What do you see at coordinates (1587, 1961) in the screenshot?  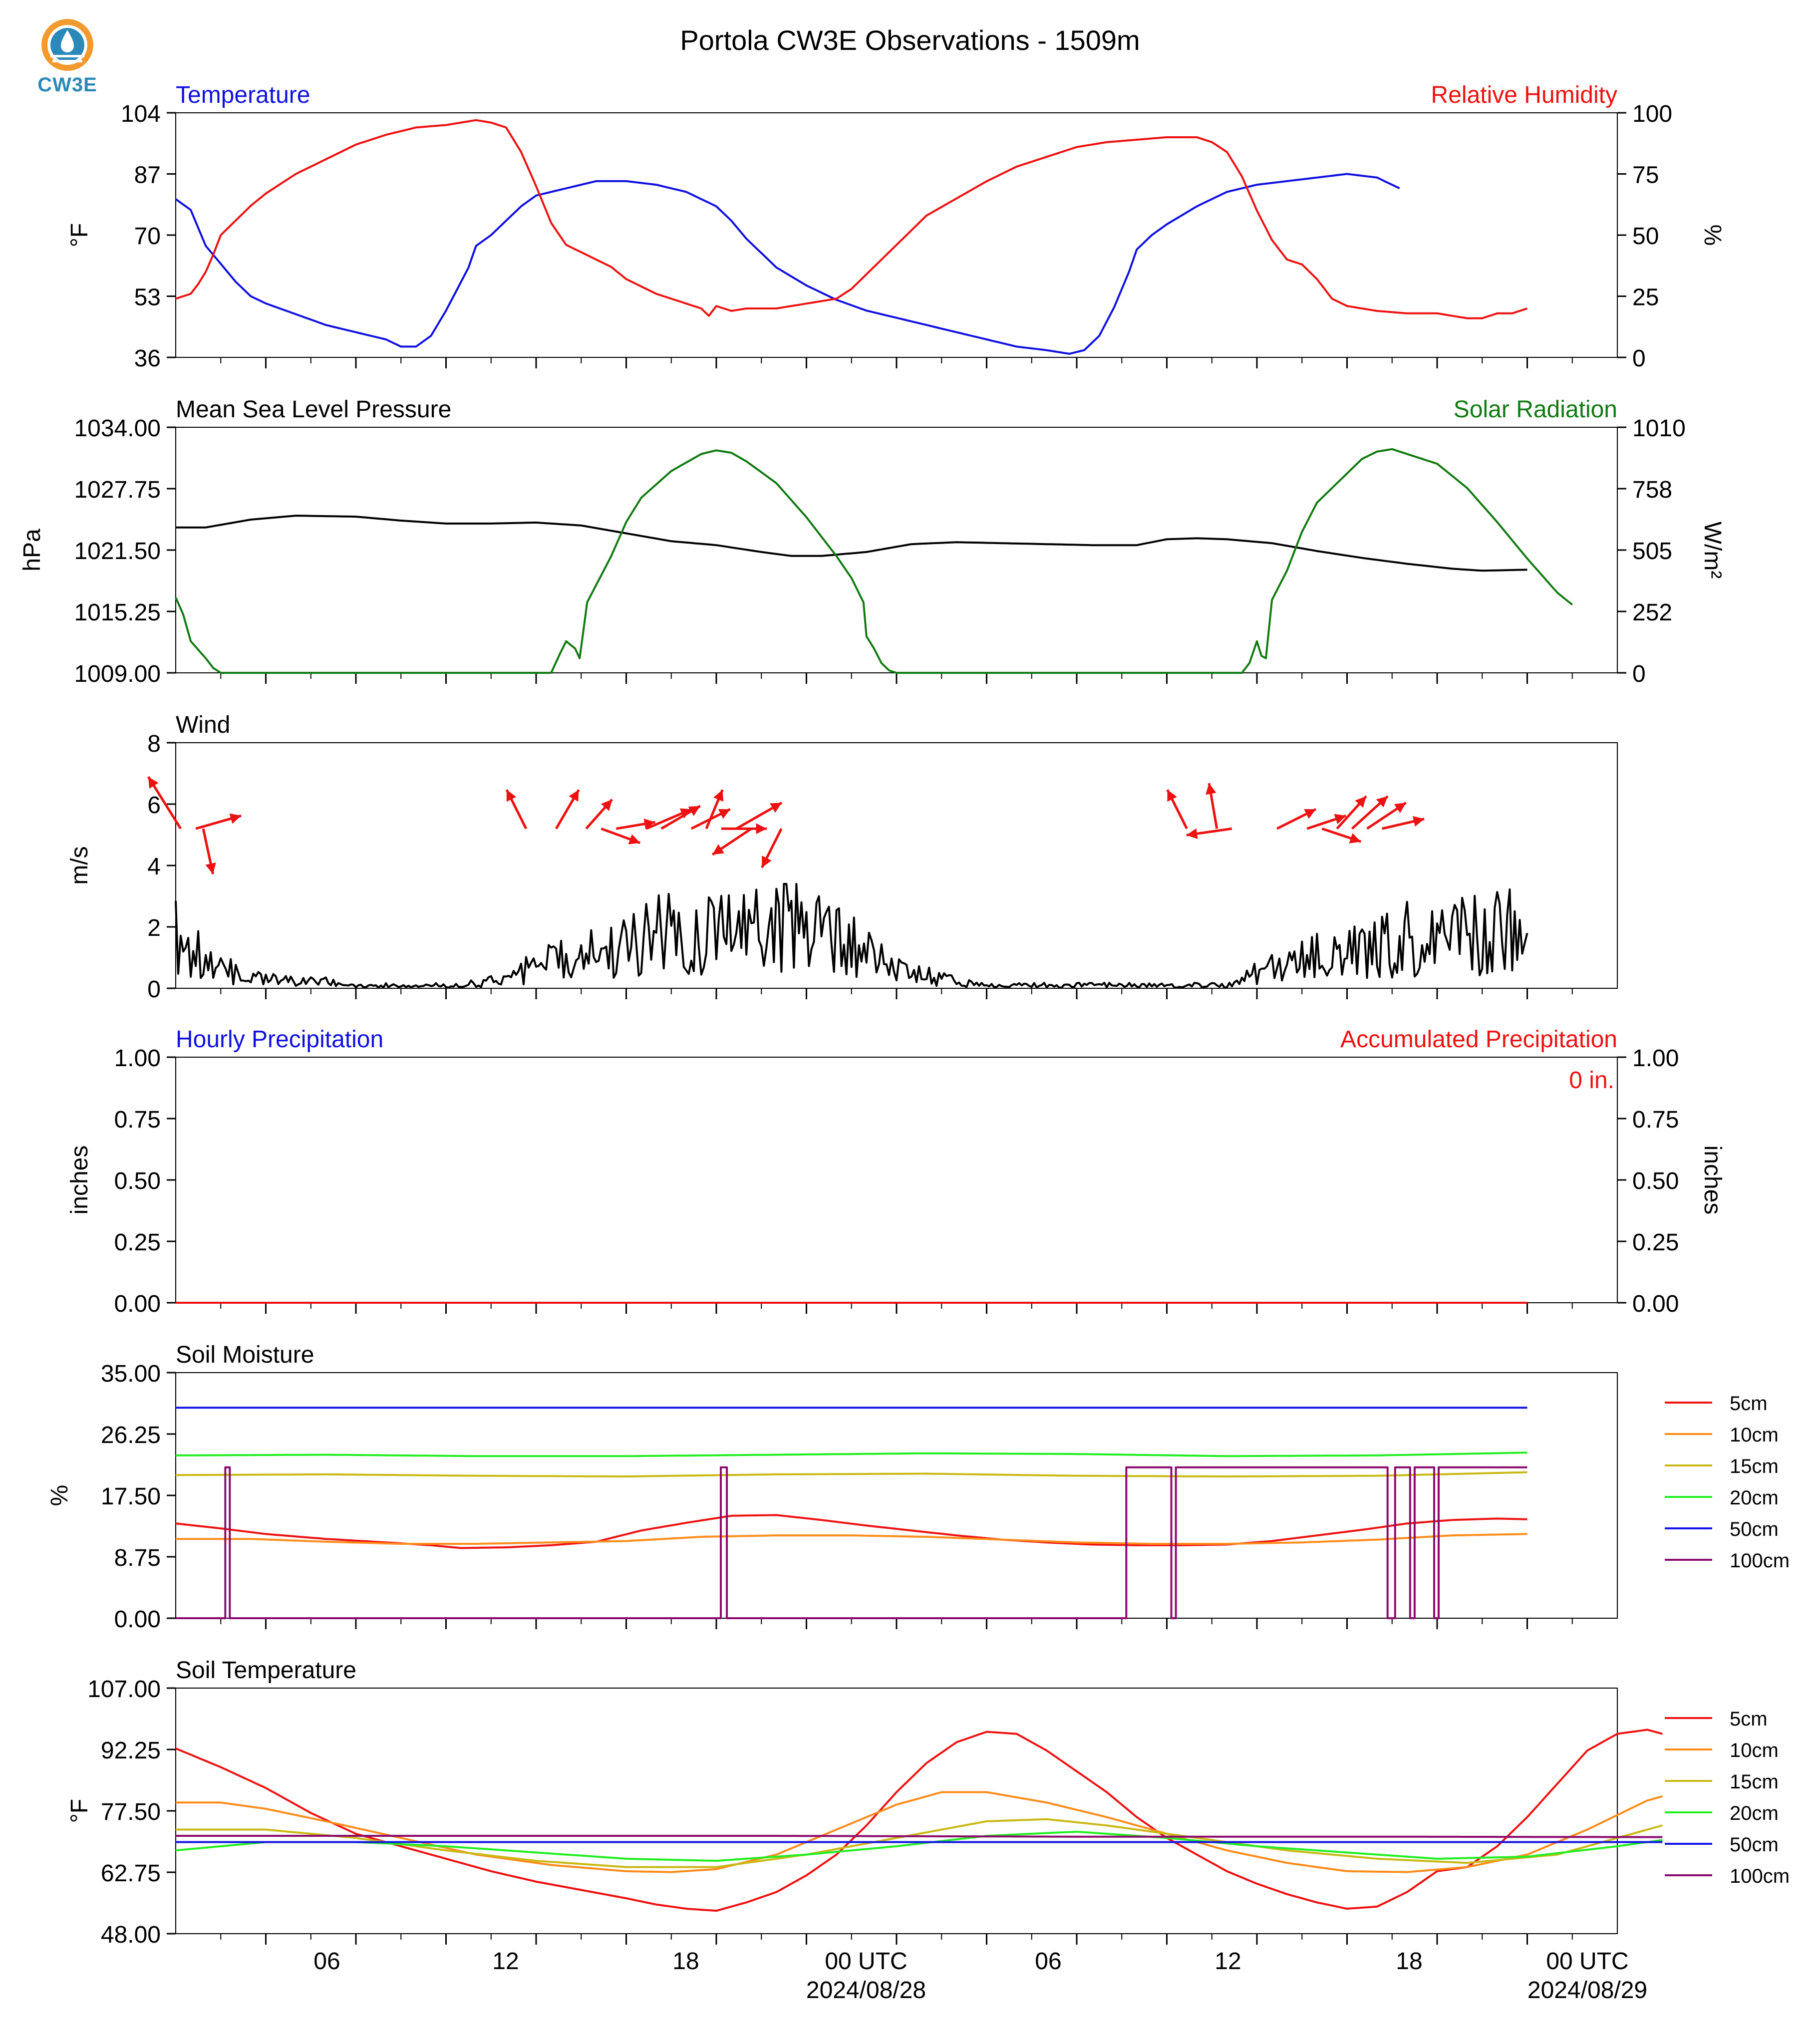 I see `x-tick-label: 00 UTC` at bounding box center [1587, 1961].